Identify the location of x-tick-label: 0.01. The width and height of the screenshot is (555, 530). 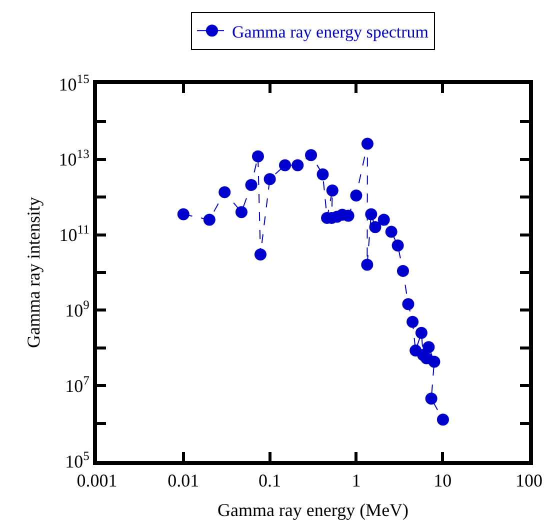
(184, 480).